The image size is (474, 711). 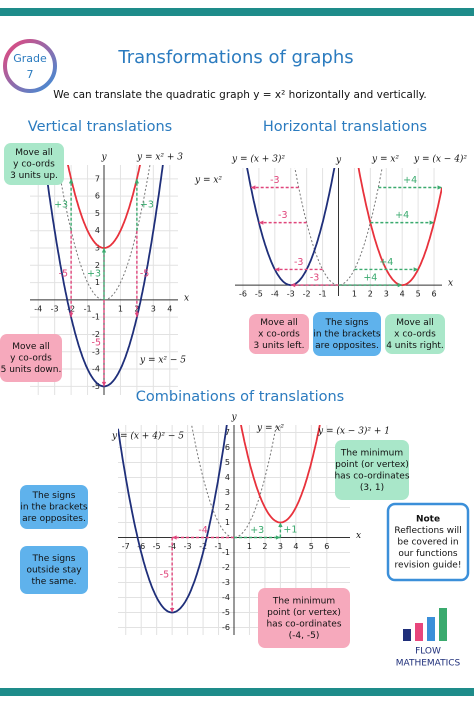 What do you see at coordinates (34, 176) in the screenshot?
I see `callout-text: 3 units up.` at bounding box center [34, 176].